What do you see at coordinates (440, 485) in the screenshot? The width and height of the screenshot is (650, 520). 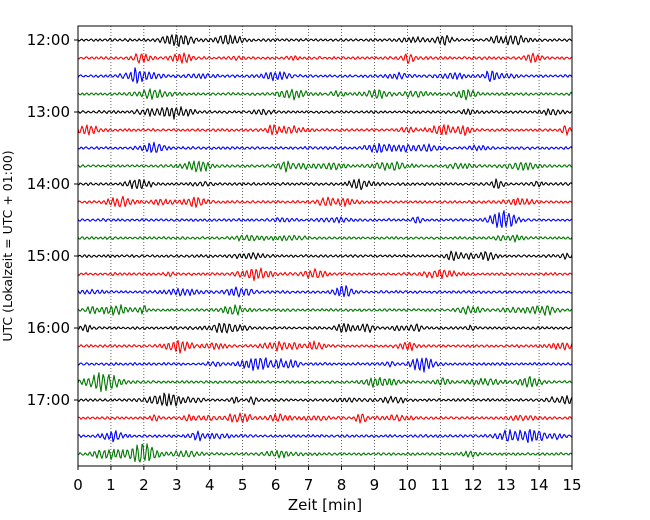 I see `x-tick-label: 11` at bounding box center [440, 485].